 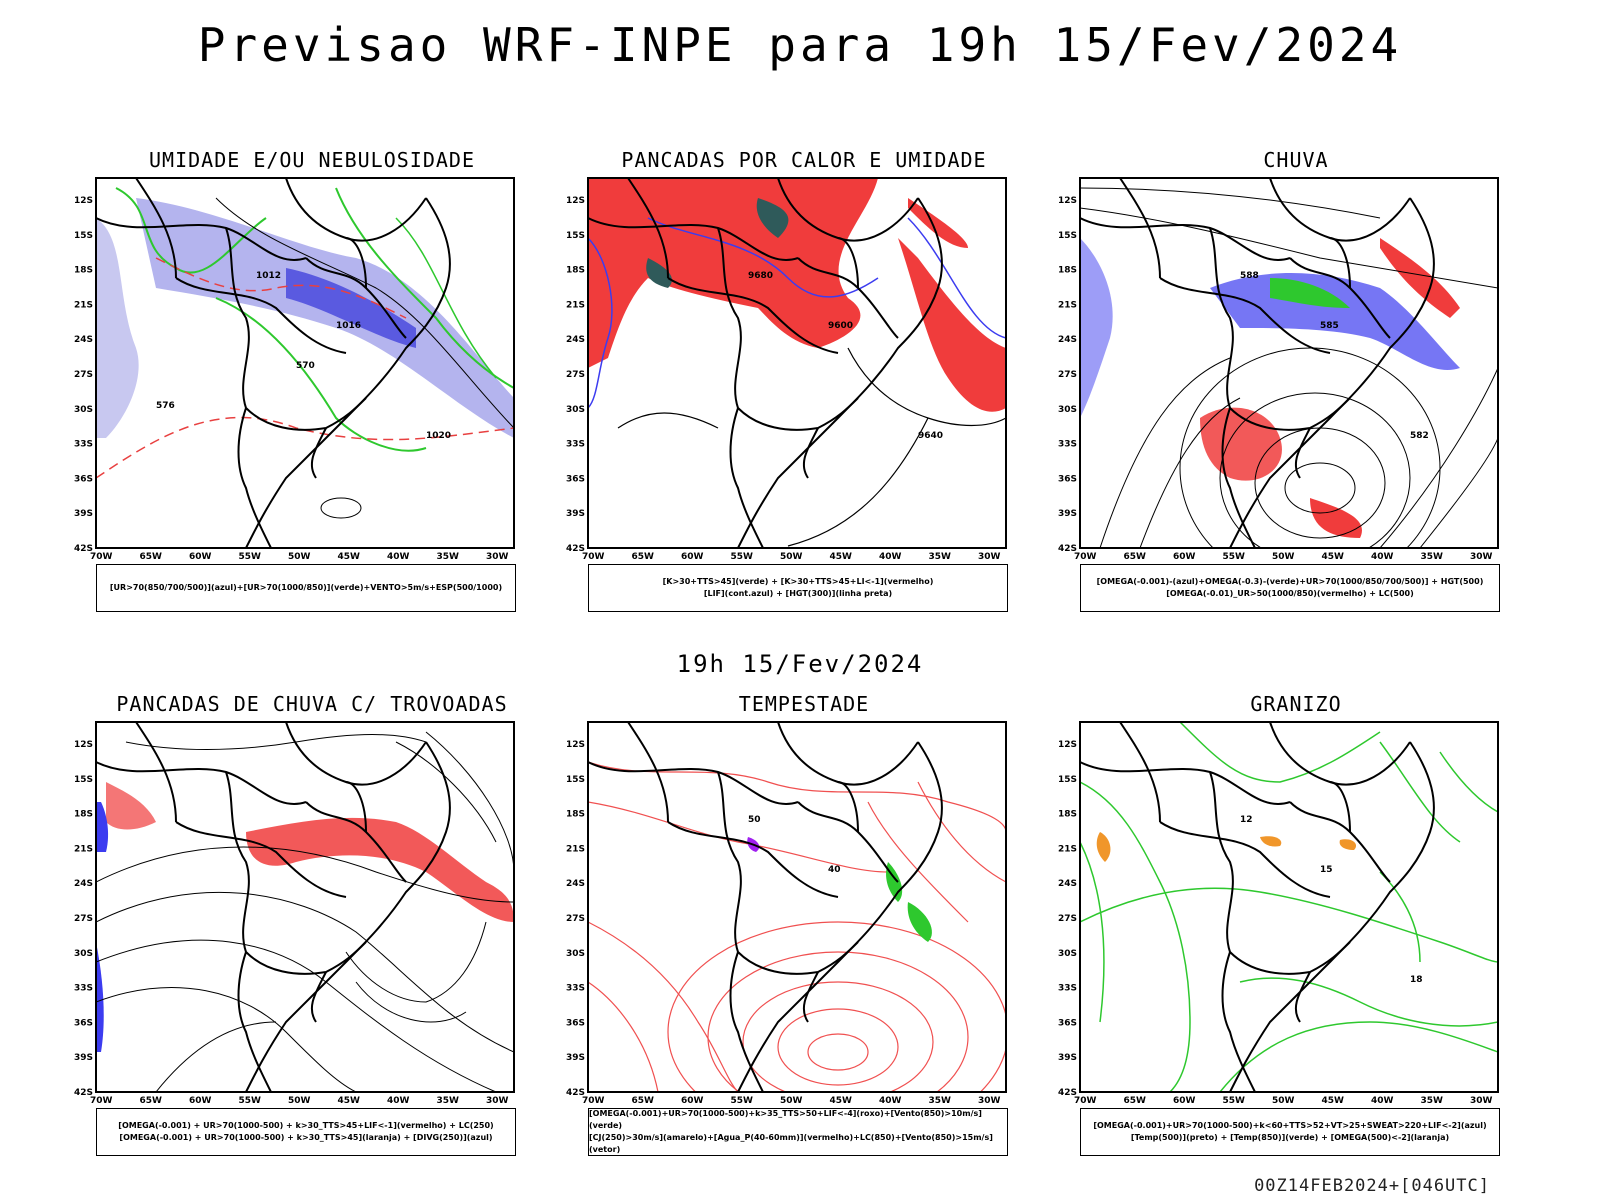 What do you see at coordinates (83, 236) in the screenshot?
I see `lat-tick-label: 15S` at bounding box center [83, 236].